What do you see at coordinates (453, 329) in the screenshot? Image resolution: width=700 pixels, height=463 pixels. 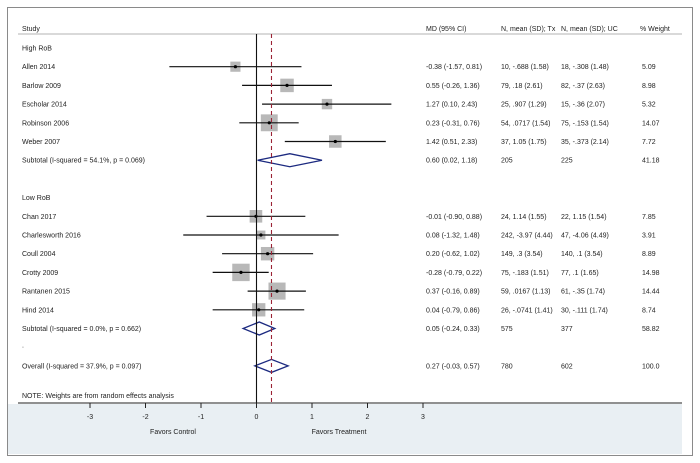 I see `summary-md-ci: 0.05 (-0.24, 0.33)` at bounding box center [453, 329].